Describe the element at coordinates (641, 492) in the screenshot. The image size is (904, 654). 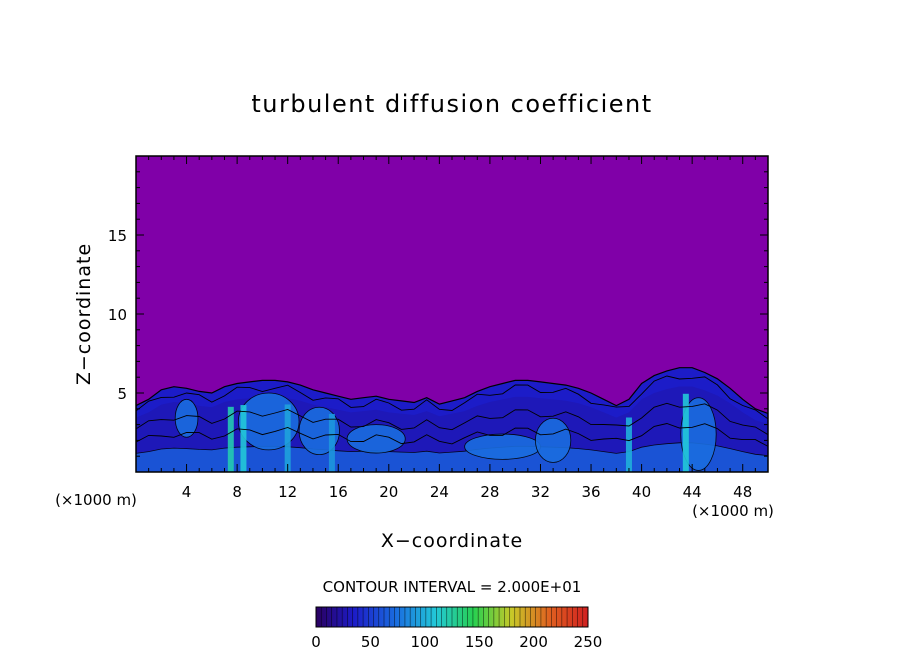
I see `x-tick-label: 40` at that location.